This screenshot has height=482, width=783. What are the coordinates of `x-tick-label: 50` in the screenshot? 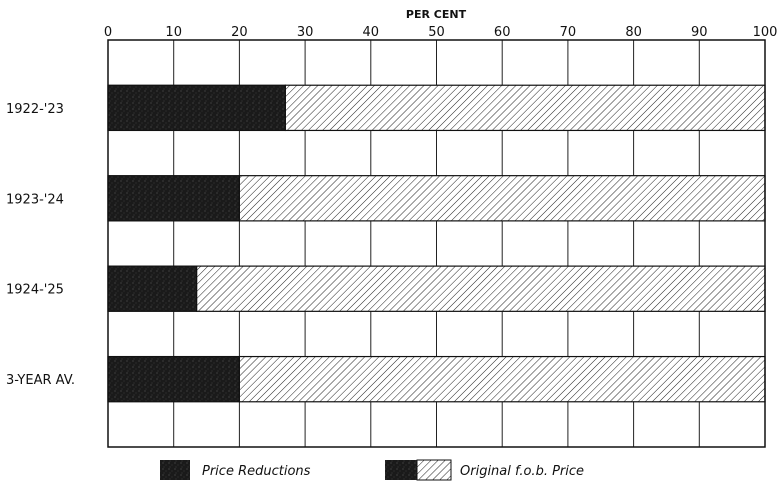 It's located at (436, 32).